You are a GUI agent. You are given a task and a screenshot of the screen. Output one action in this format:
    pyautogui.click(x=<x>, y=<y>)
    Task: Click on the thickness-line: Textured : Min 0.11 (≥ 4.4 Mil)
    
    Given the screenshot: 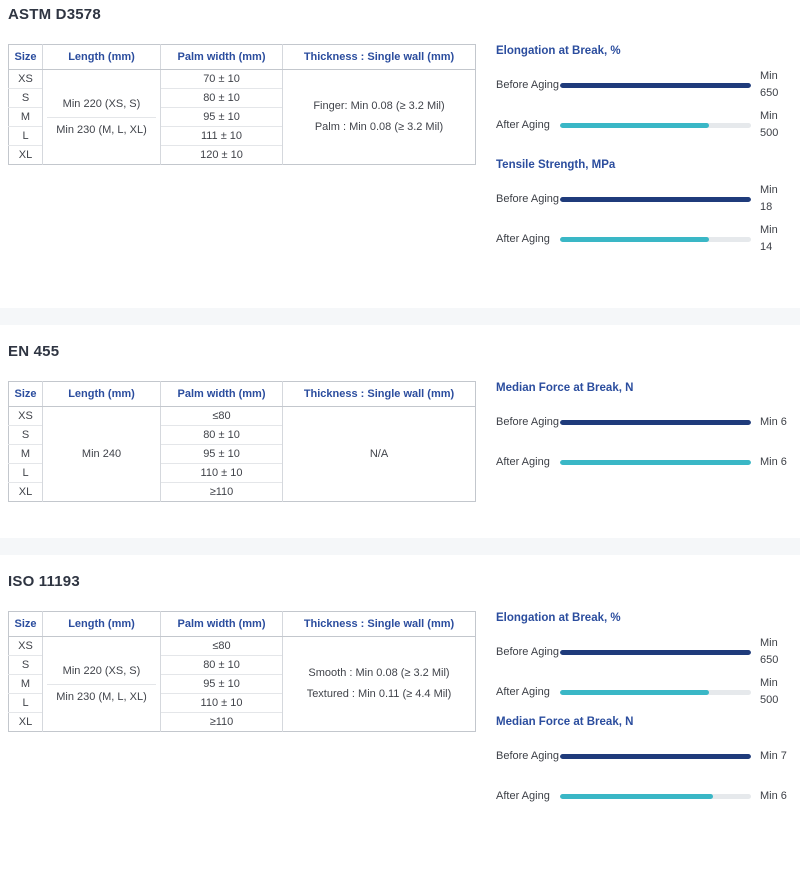 What is the action you would take?
    pyautogui.click(x=379, y=694)
    